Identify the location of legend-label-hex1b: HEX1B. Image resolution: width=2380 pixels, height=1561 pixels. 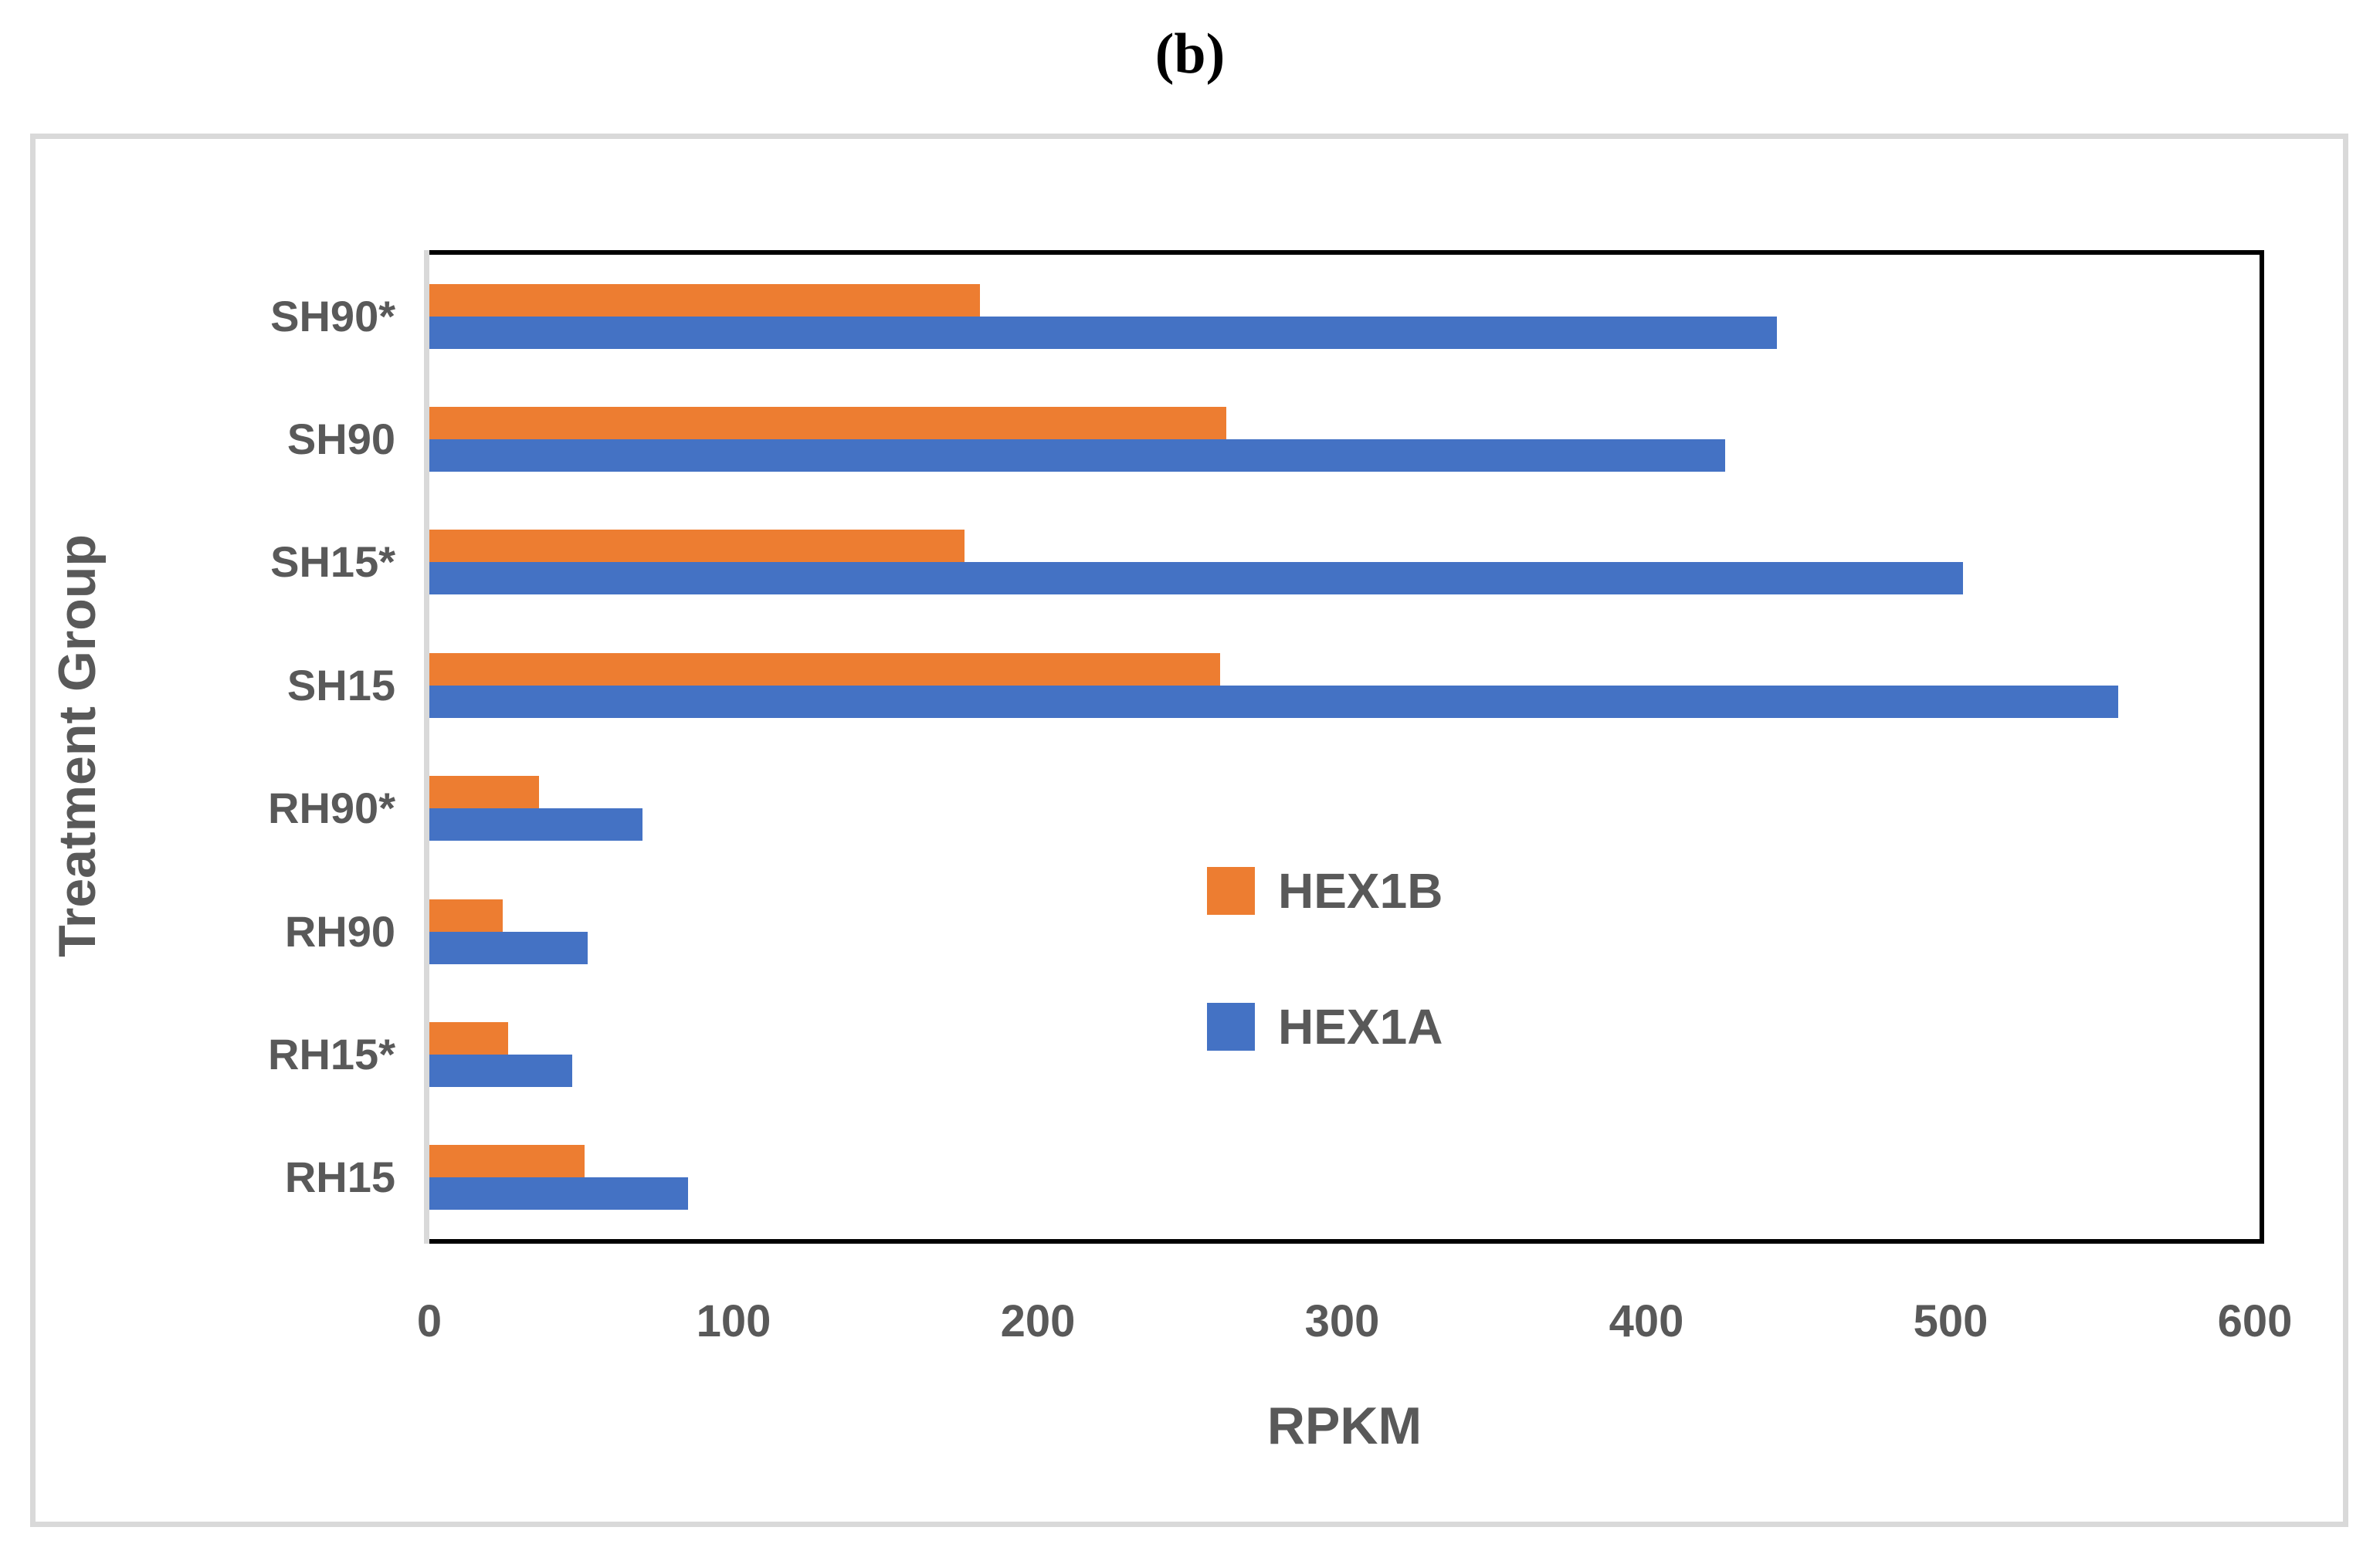
(1360, 891).